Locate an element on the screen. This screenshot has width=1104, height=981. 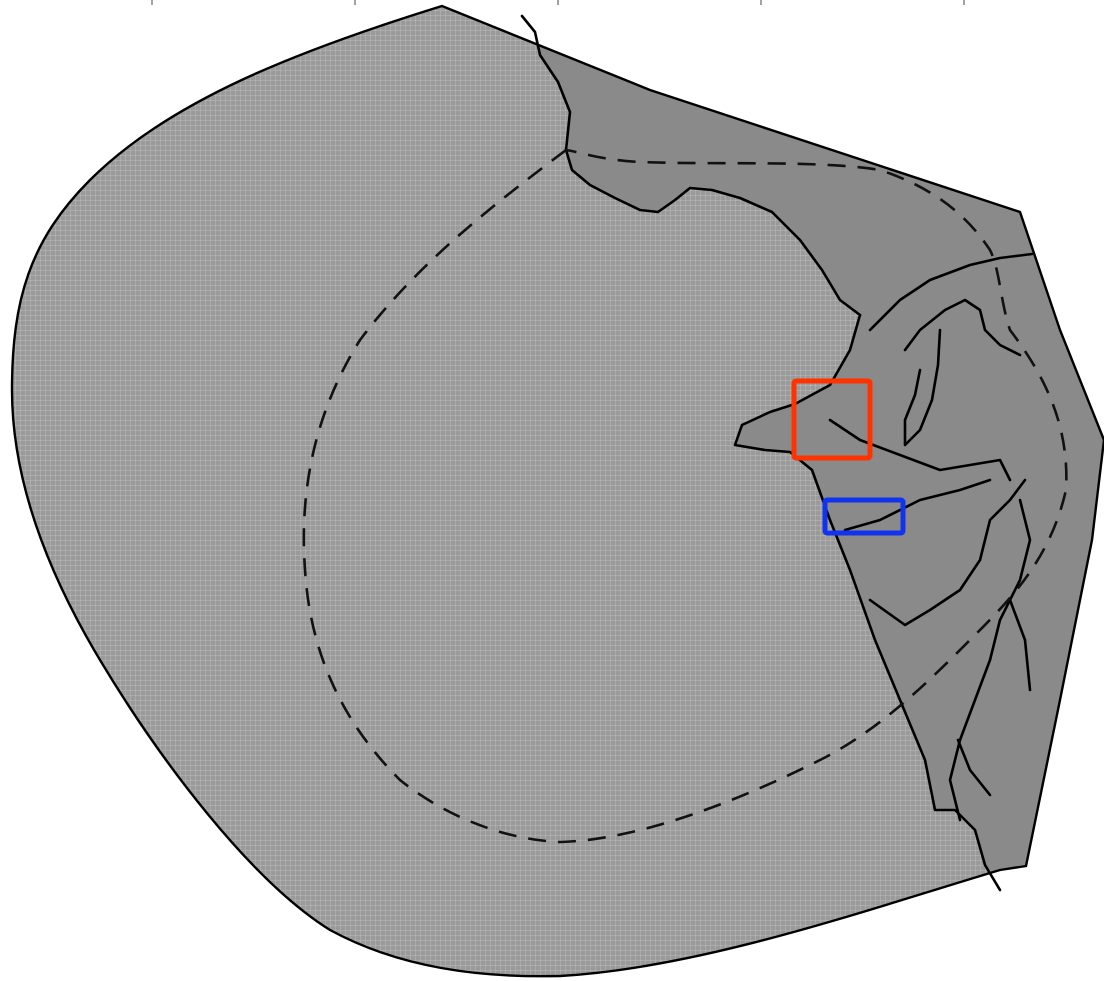
eastern-river-branch is located at coordinates (1020, 645).